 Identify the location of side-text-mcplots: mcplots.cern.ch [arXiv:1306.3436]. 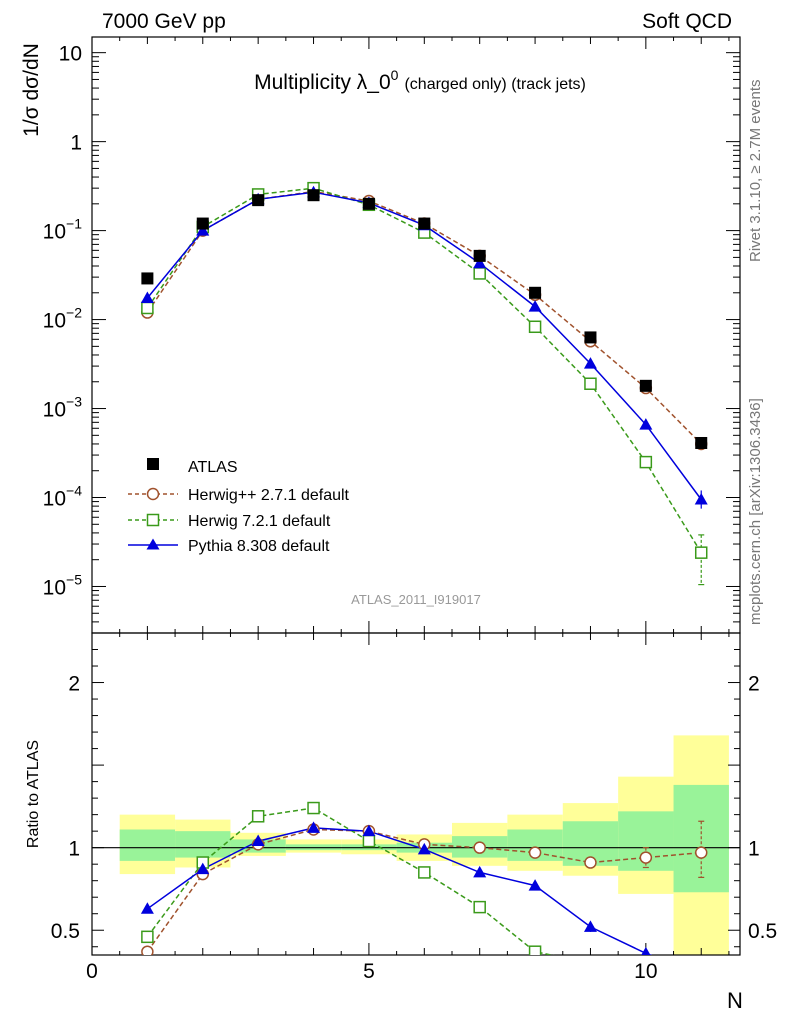
(755, 511).